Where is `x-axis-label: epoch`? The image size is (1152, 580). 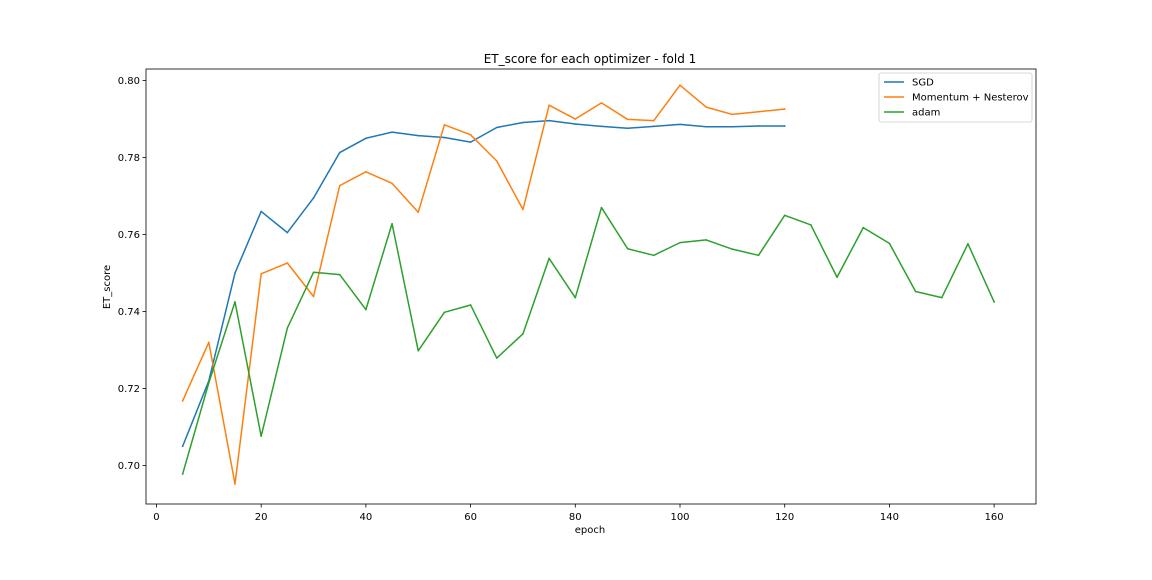
x-axis-label: epoch is located at coordinates (590, 530).